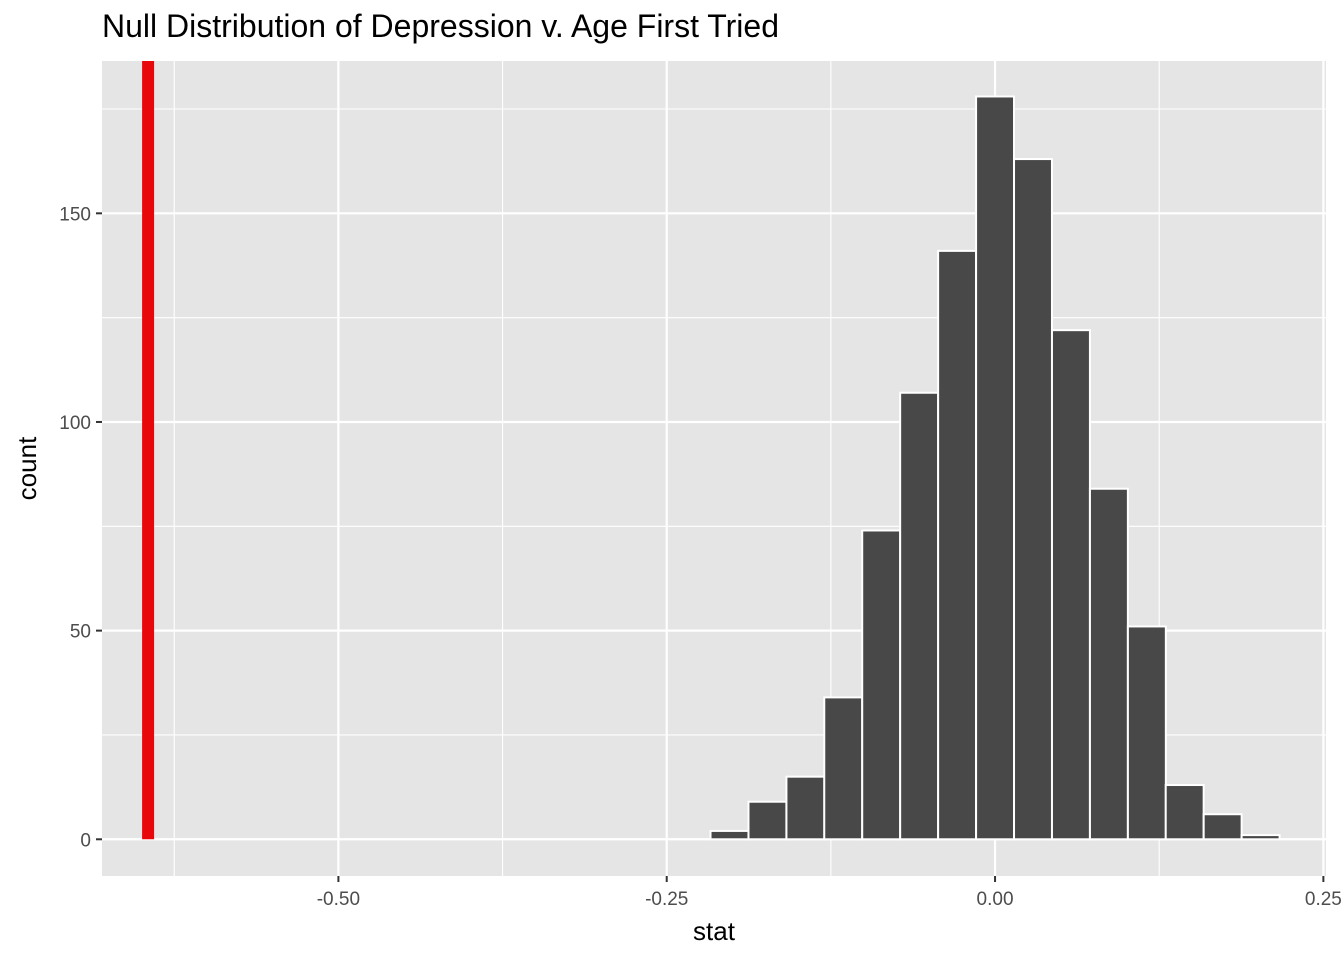 Image resolution: width=1344 pixels, height=960 pixels. What do you see at coordinates (829, 893) in the screenshot?
I see `x-axis: -0.50 -0.25 0.00 0.25` at bounding box center [829, 893].